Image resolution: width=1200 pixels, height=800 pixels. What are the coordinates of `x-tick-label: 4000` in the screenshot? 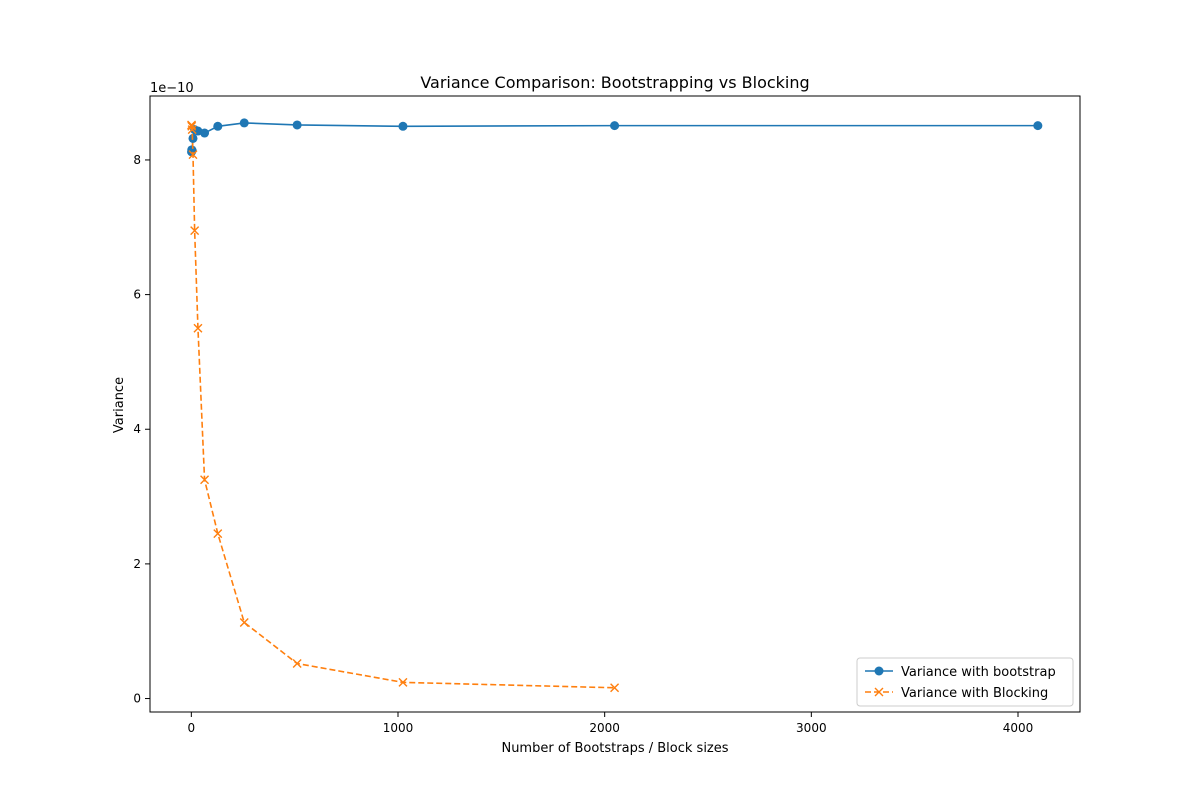 It's located at (1018, 728).